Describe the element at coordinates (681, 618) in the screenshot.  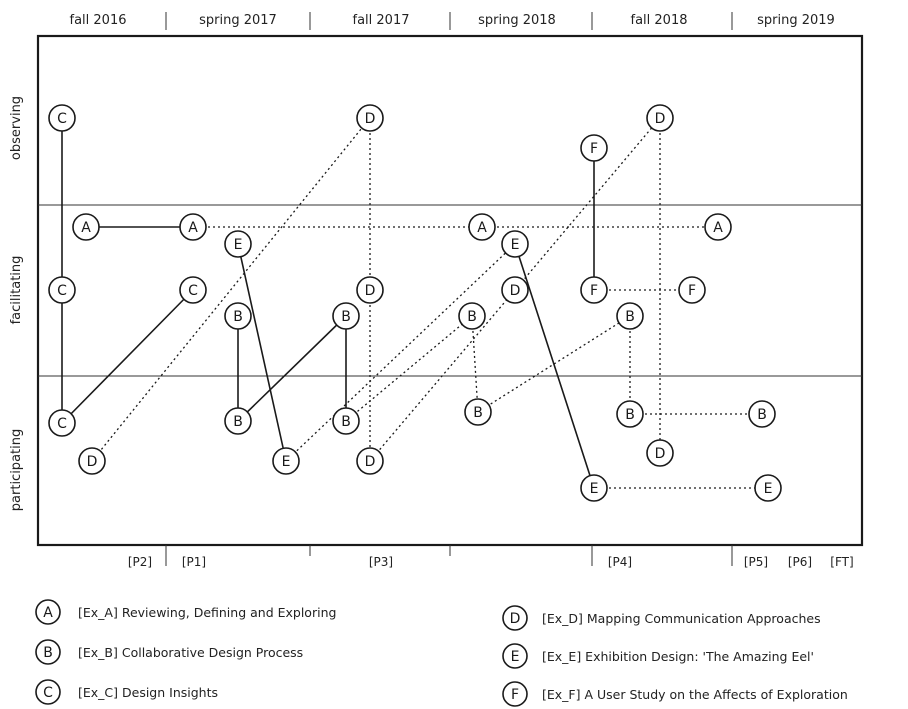
I see `legend-label: [Ex_D] Mapping Communication Approaches` at that location.